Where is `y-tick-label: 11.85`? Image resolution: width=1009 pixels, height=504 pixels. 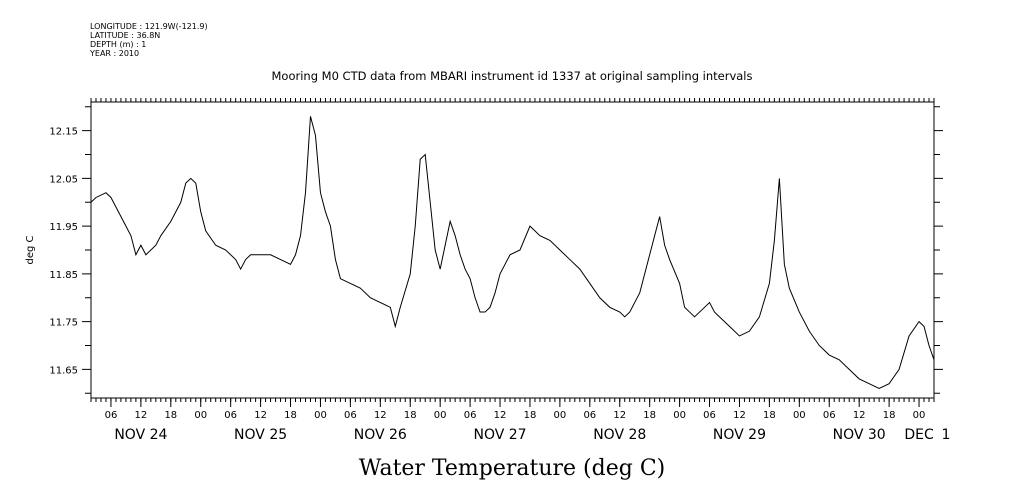
y-tick-label: 11.85 is located at coordinates (63, 275).